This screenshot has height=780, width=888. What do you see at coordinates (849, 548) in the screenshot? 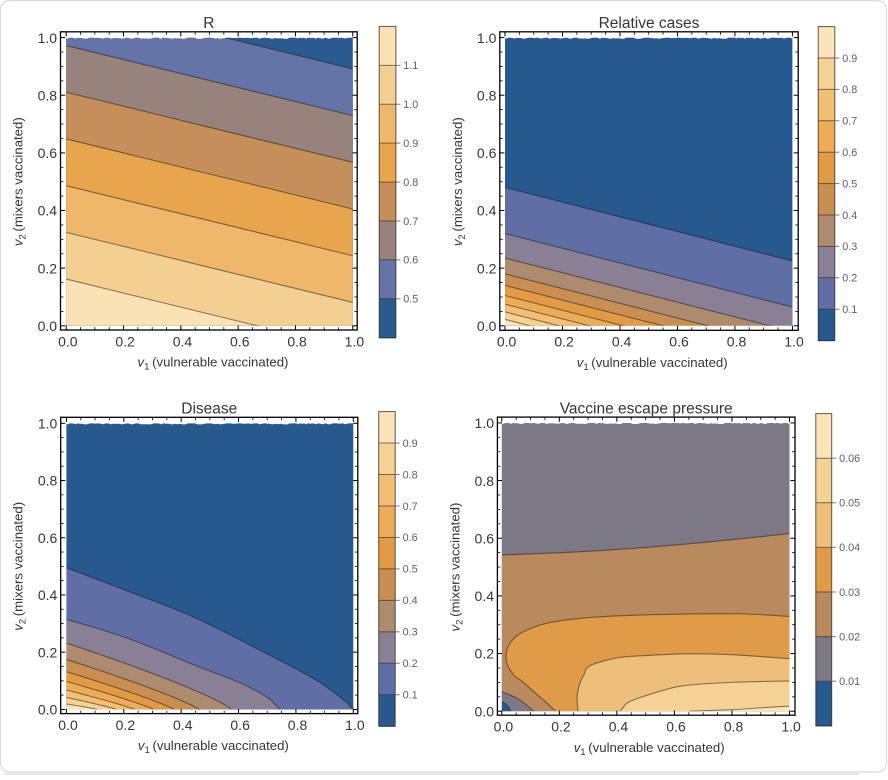
I see `svg-text: 0.04` at bounding box center [849, 548].